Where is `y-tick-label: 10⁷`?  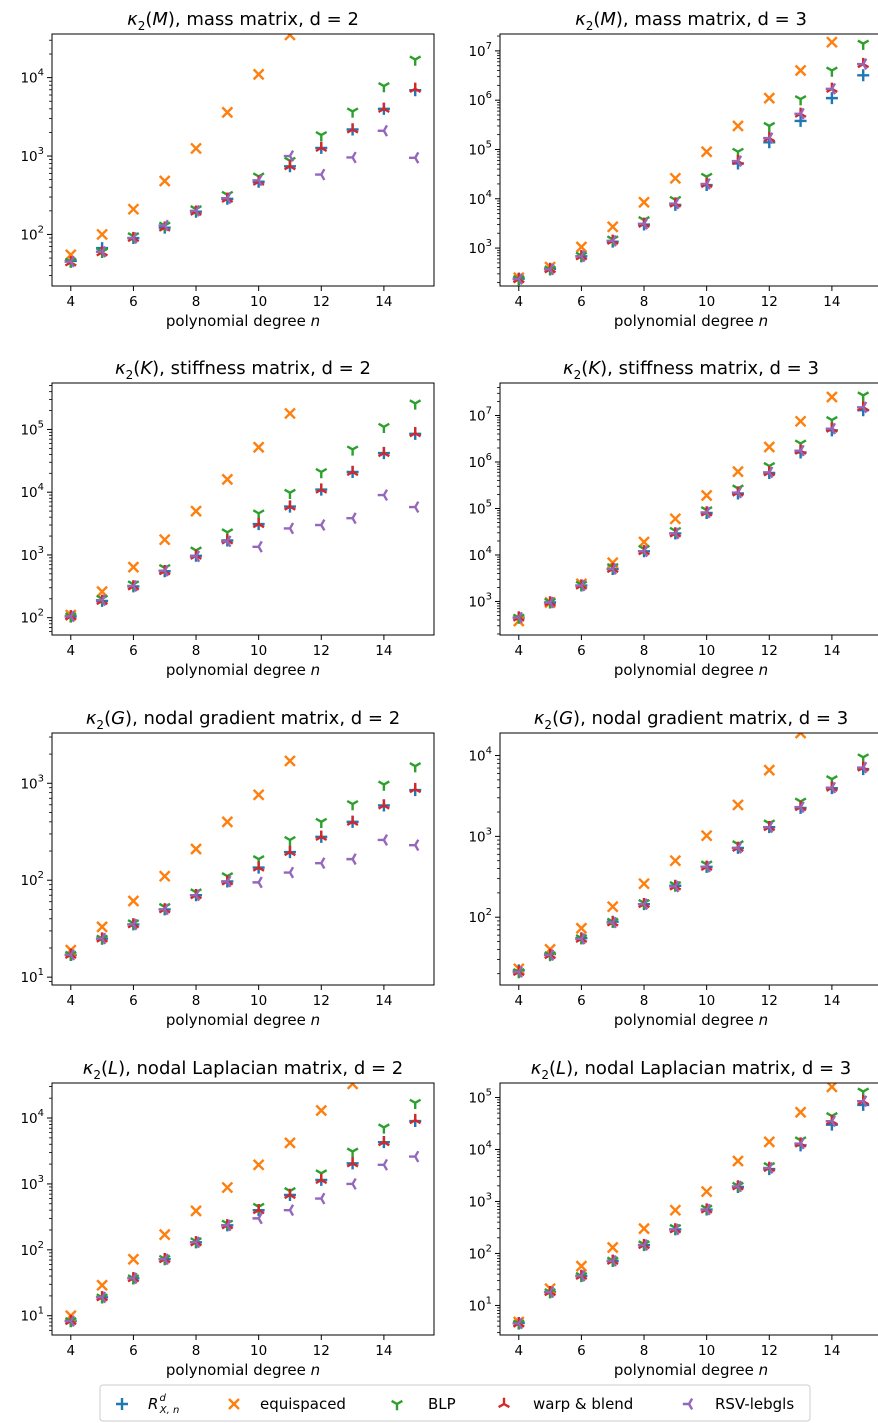 y-tick-label: 10⁷ is located at coordinates (480, 414).